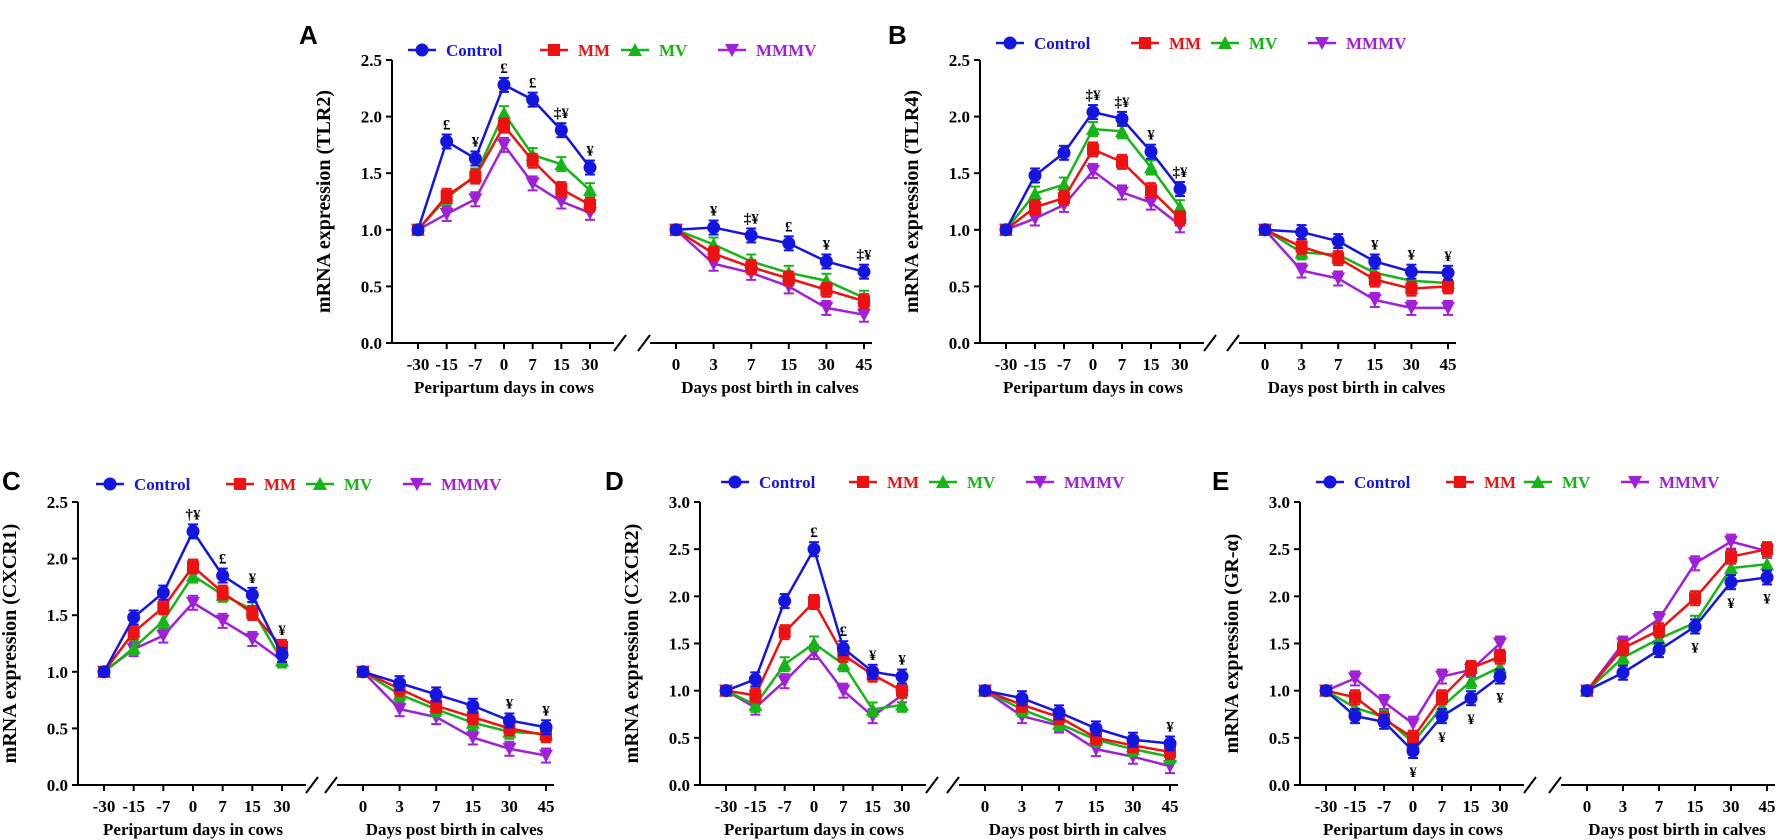  Describe the element at coordinates (371, 117) in the screenshot. I see `y-tick-label: 2.0` at that location.